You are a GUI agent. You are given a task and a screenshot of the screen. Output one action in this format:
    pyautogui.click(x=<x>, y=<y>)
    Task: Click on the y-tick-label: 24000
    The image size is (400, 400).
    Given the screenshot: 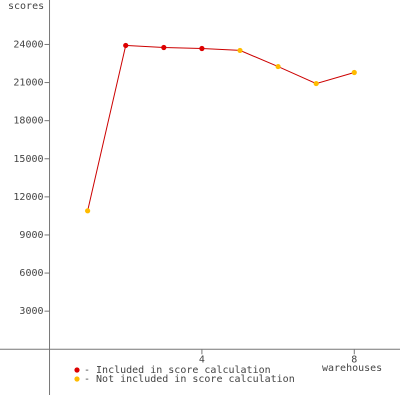 What is the action you would take?
    pyautogui.click(x=28, y=44)
    